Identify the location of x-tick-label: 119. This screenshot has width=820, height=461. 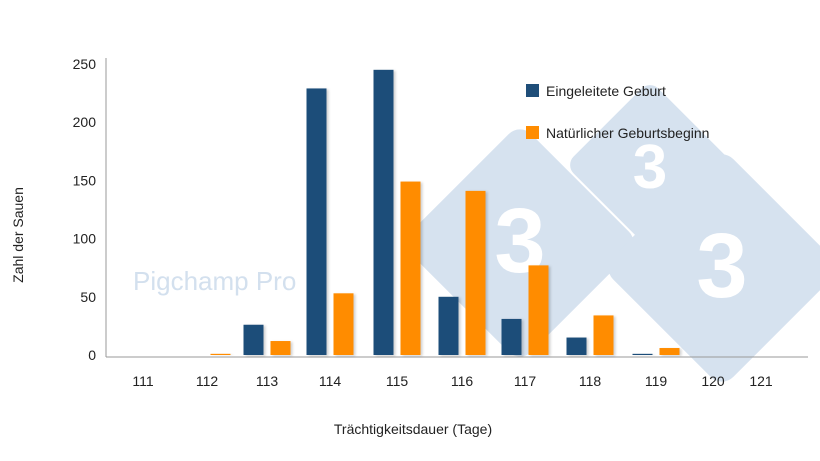
(656, 381).